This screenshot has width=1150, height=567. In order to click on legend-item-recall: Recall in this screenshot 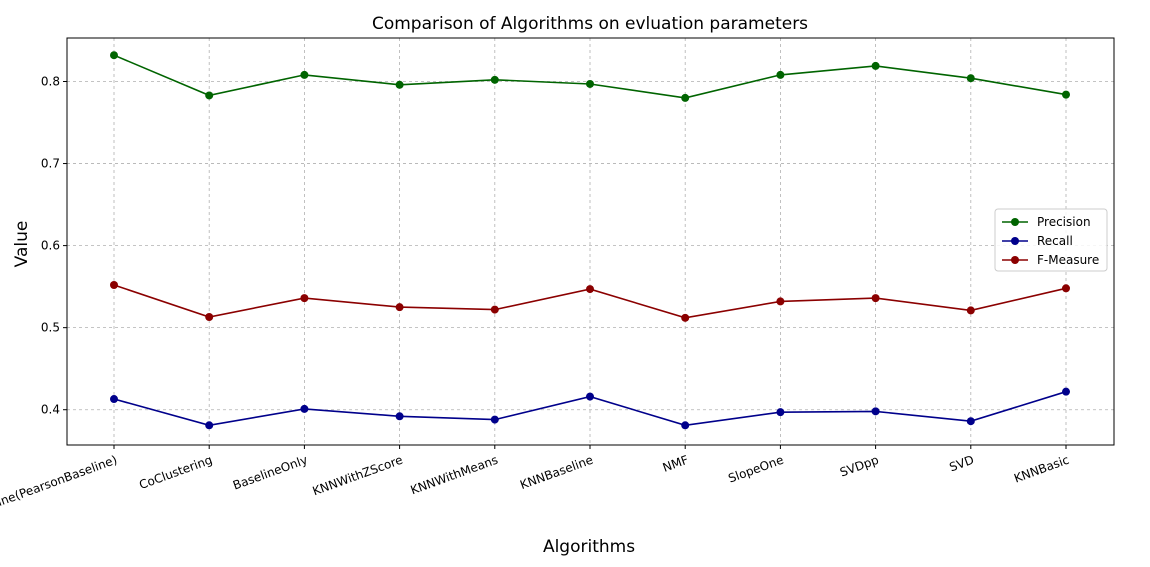, I will do `click(1037, 241)`.